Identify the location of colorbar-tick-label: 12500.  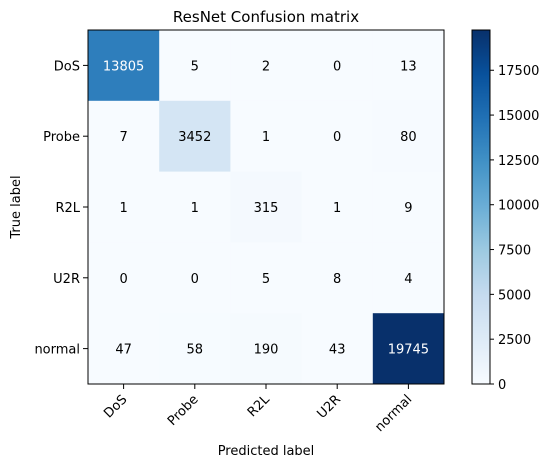
(518, 161).